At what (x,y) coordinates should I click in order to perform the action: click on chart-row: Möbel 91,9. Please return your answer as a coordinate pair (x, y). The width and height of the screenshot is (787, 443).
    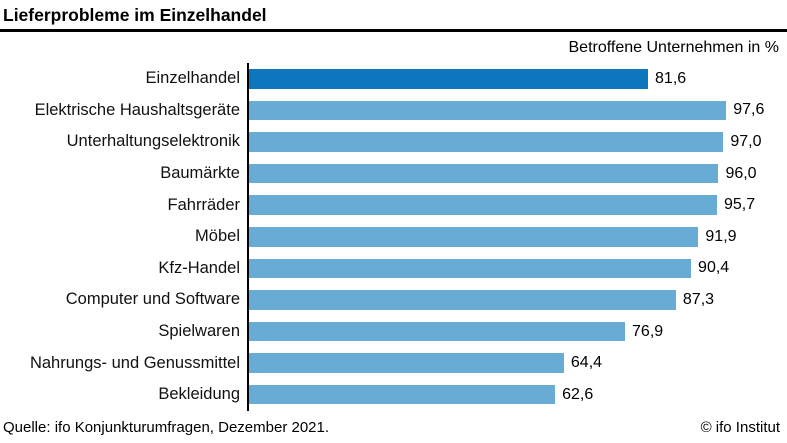
    Looking at the image, I should click on (393, 236).